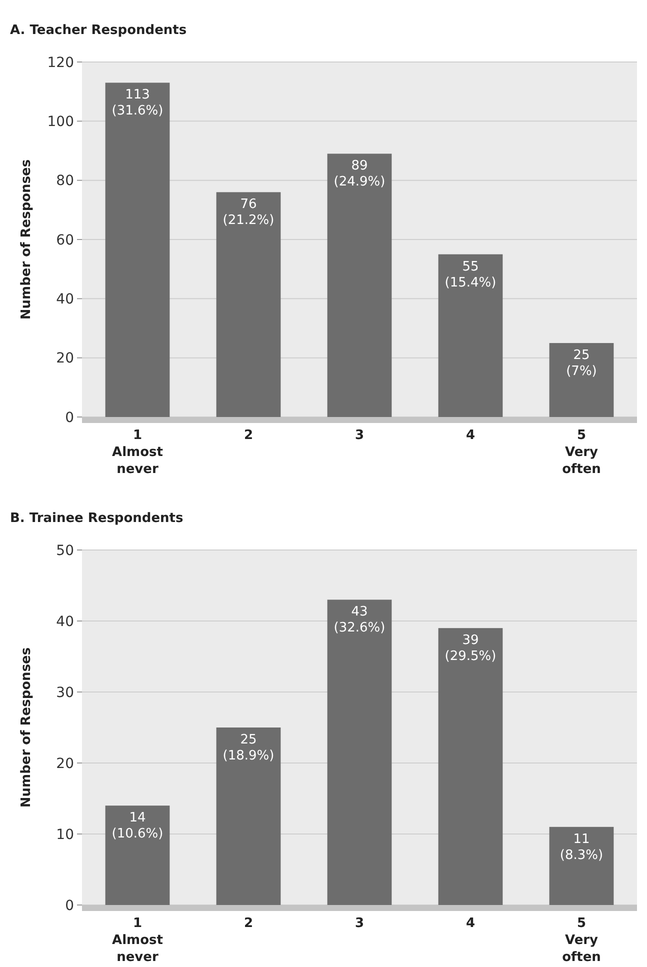  Describe the element at coordinates (581, 364) in the screenshot. I see `data-label: 25 (7%)` at that location.